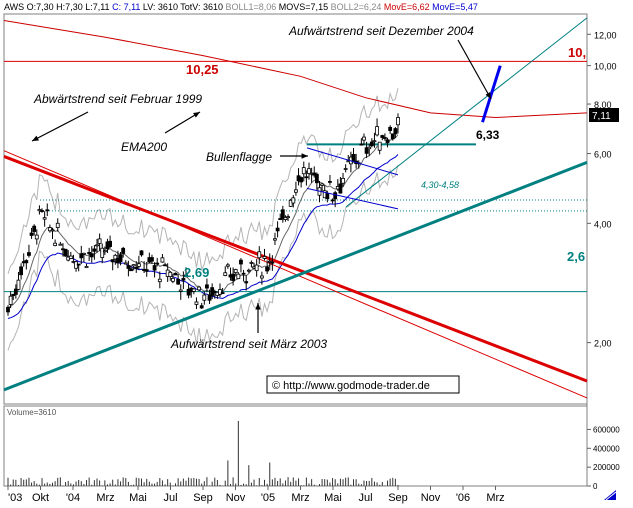 This screenshot has height=508, width=633. What do you see at coordinates (258, 306) in the screenshot?
I see `arrow-mar-2003-head` at bounding box center [258, 306].